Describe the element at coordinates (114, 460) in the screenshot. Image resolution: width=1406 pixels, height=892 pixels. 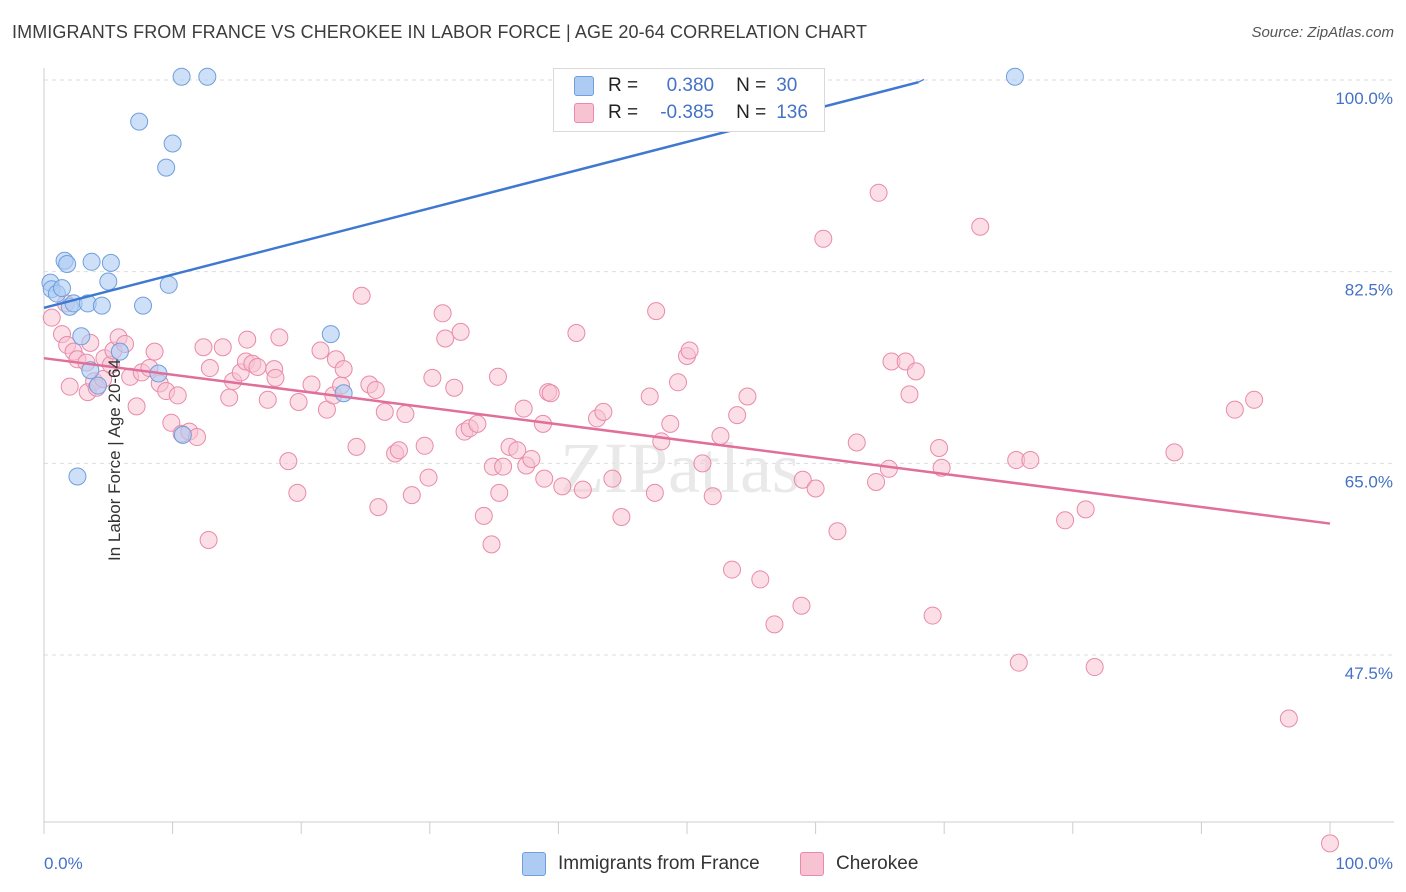
I see `y-axis-label: In Labor Force | Age 20-64` at that location.